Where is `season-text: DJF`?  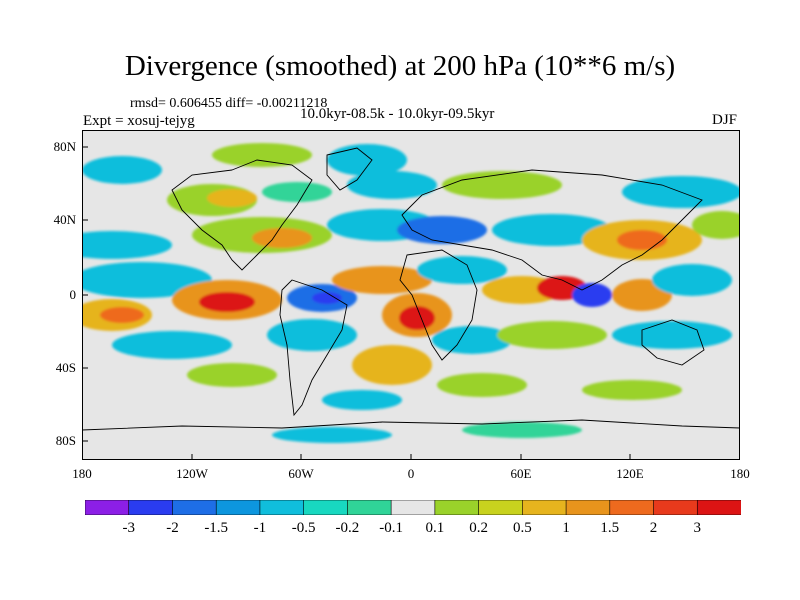 season-text: DJF is located at coordinates (725, 120).